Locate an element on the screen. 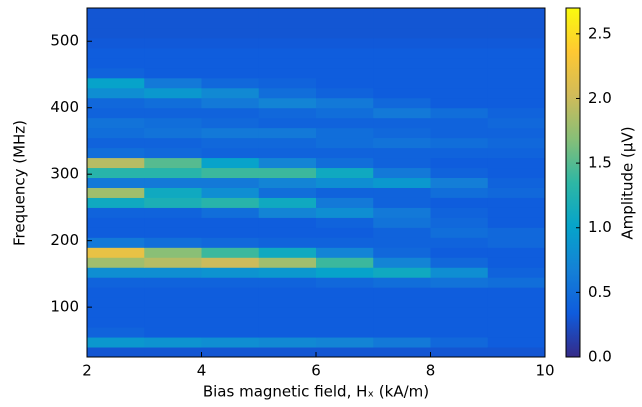 The width and height of the screenshot is (642, 407). colorbar-tick-label: 2.5 is located at coordinates (600, 33).